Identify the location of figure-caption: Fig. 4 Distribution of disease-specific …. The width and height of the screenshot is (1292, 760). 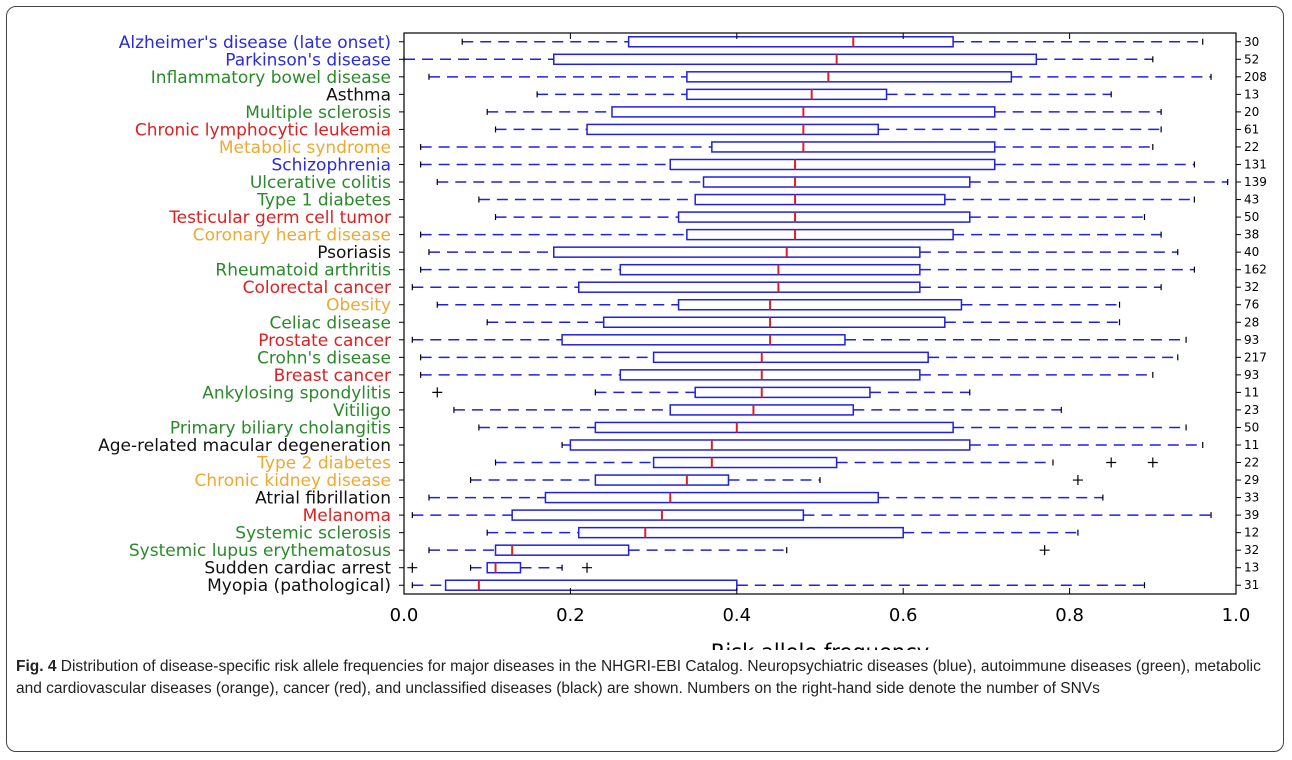
(642, 678).